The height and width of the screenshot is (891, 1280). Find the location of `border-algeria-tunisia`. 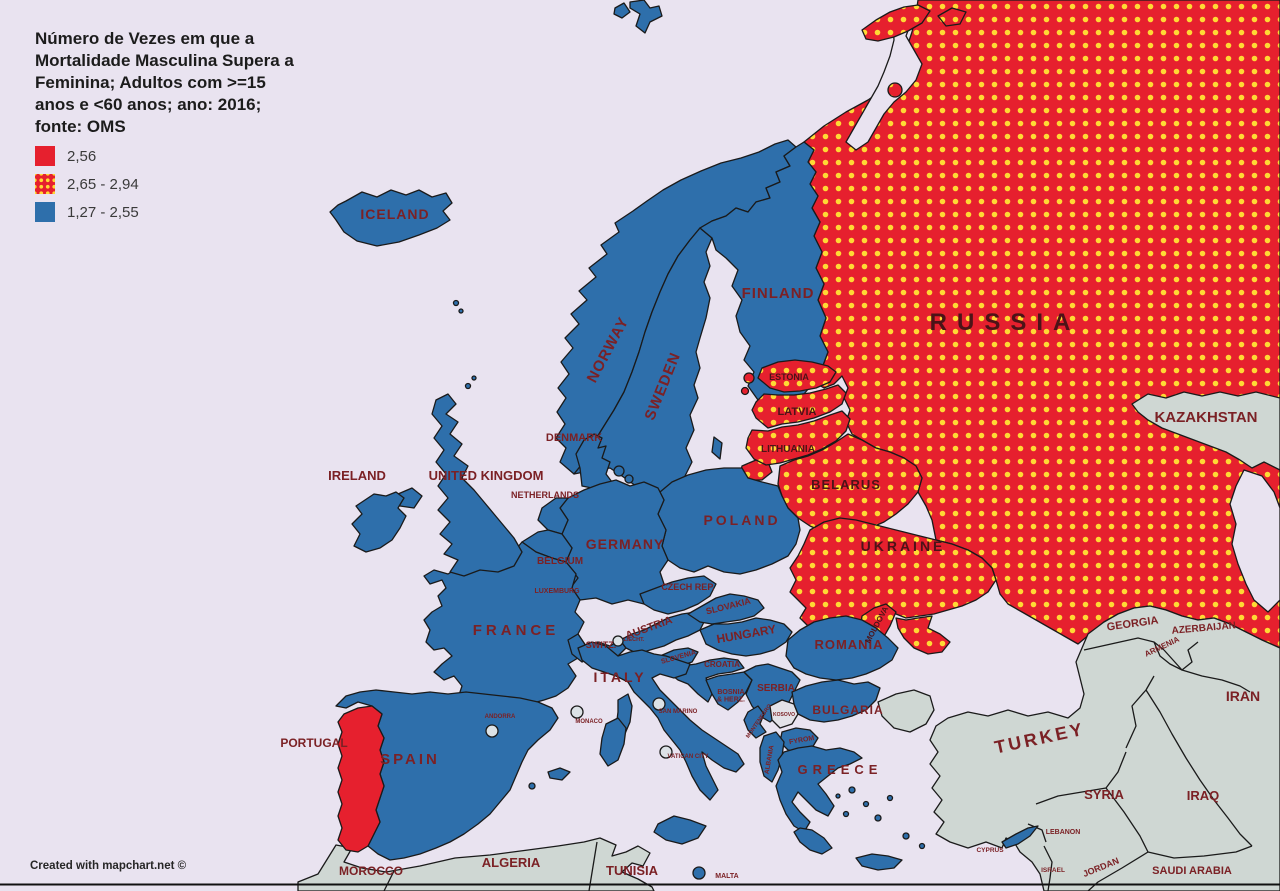

border-algeria-tunisia is located at coordinates (593, 866).